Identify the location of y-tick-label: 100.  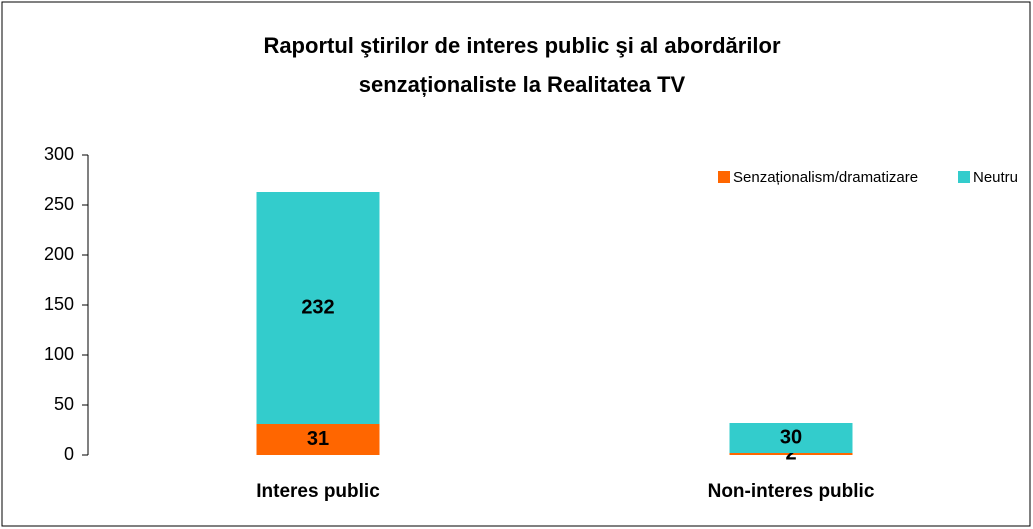
(59, 354).